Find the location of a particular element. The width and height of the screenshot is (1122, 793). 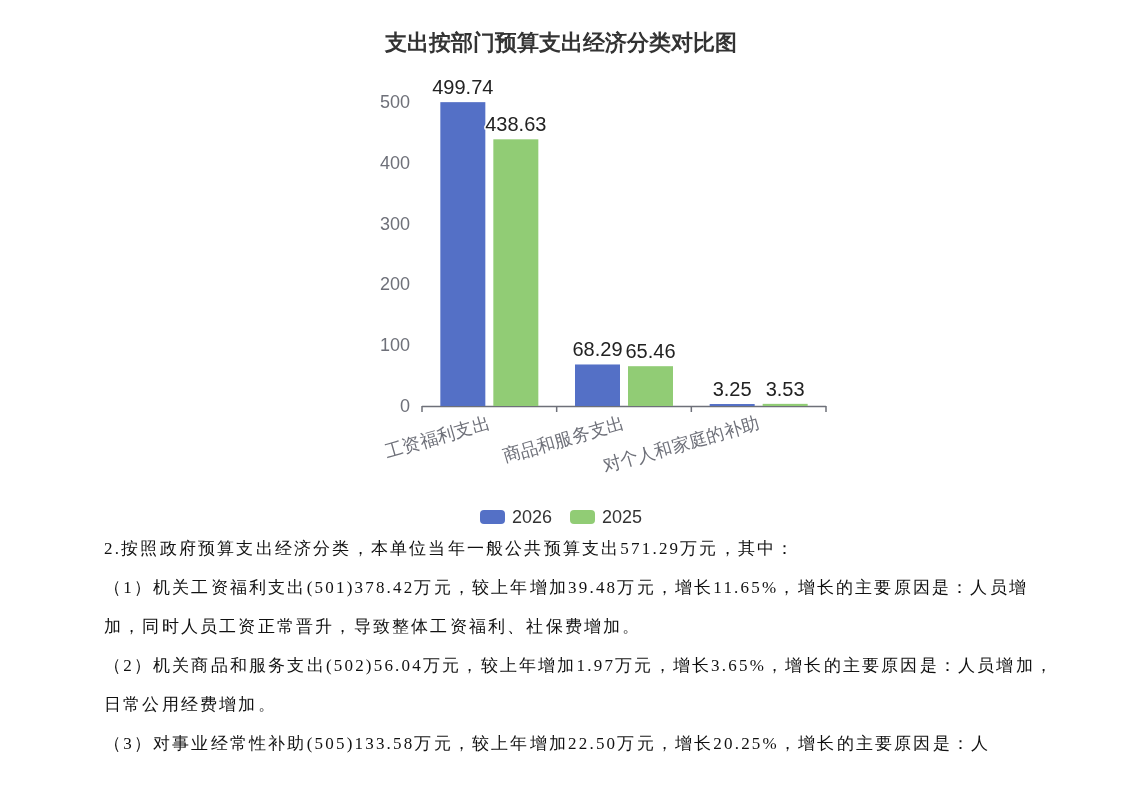

data-label: 438.63 is located at coordinates (516, 124).